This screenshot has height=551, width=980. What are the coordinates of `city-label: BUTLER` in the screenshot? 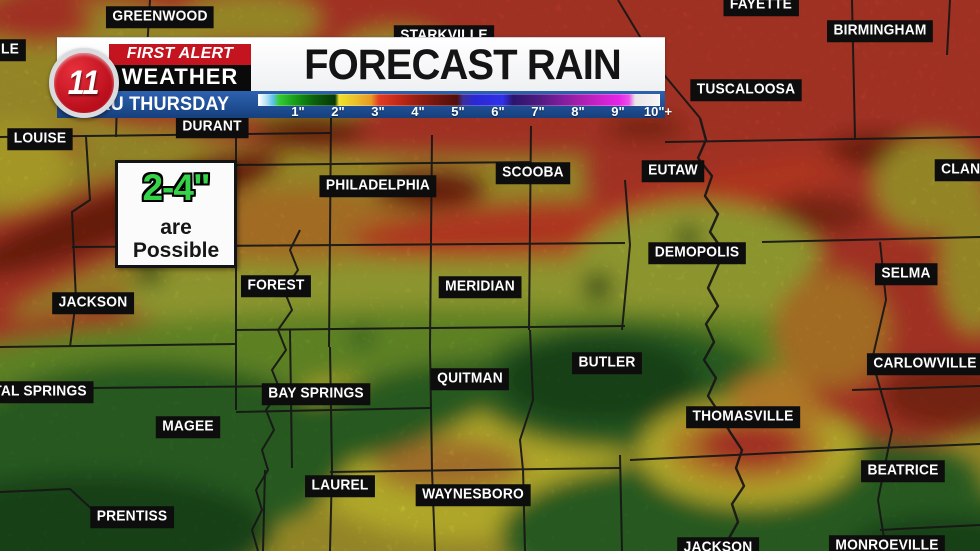 It's located at (607, 363).